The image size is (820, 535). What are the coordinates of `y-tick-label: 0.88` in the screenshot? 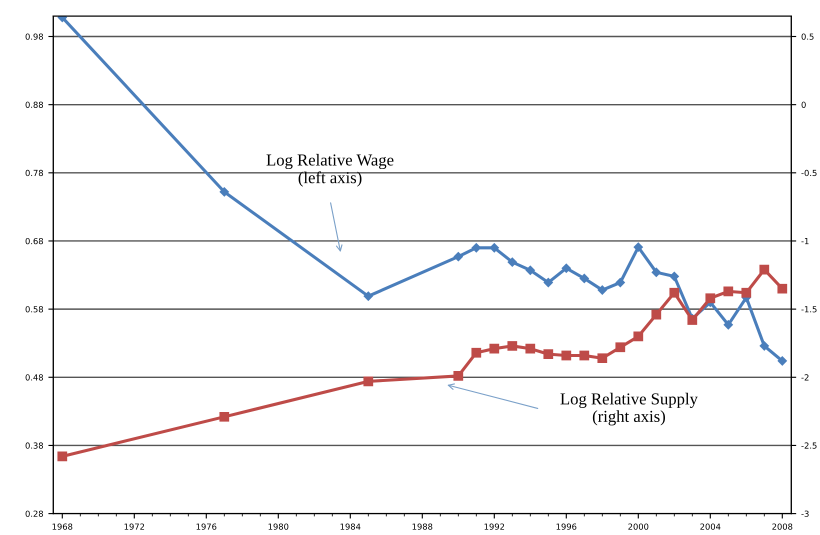 It's located at (35, 105).